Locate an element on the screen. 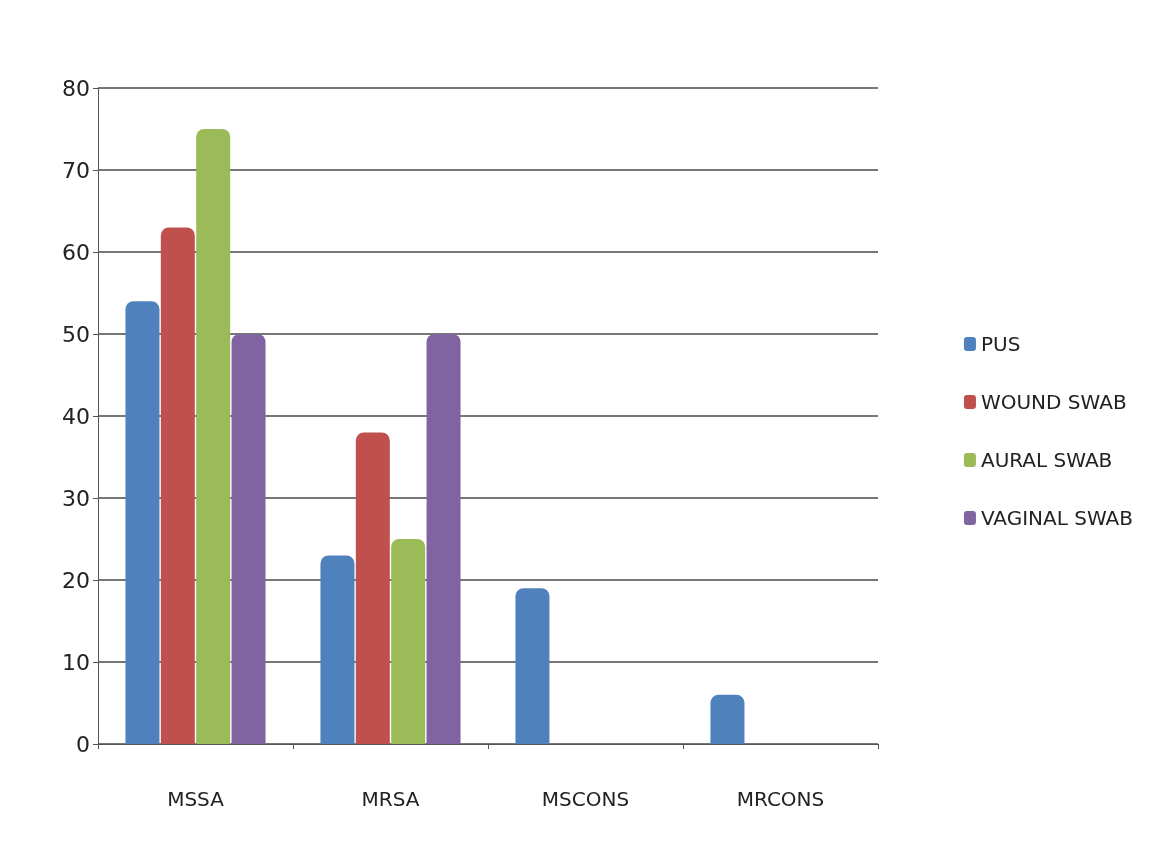 The width and height of the screenshot is (1162, 866). legend-label: WOUND SWAB is located at coordinates (1053, 402).